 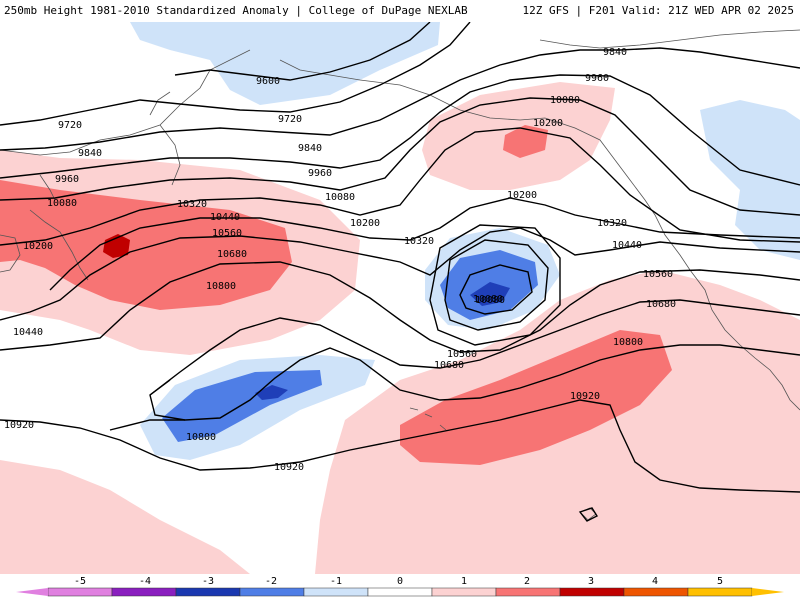 I want to click on colorbar-tick-label: 0, so click(x=400, y=581).